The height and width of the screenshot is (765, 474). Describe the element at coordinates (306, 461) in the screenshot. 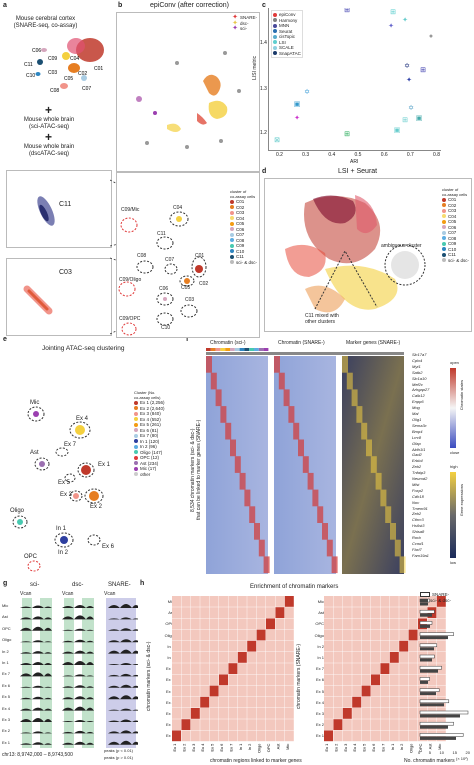

I see `panel-f-heatmaps` at that location.